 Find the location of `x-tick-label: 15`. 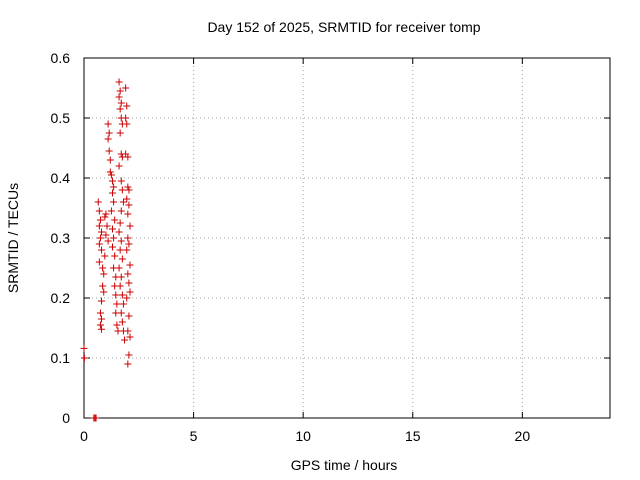

x-tick-label: 15 is located at coordinates (413, 436).